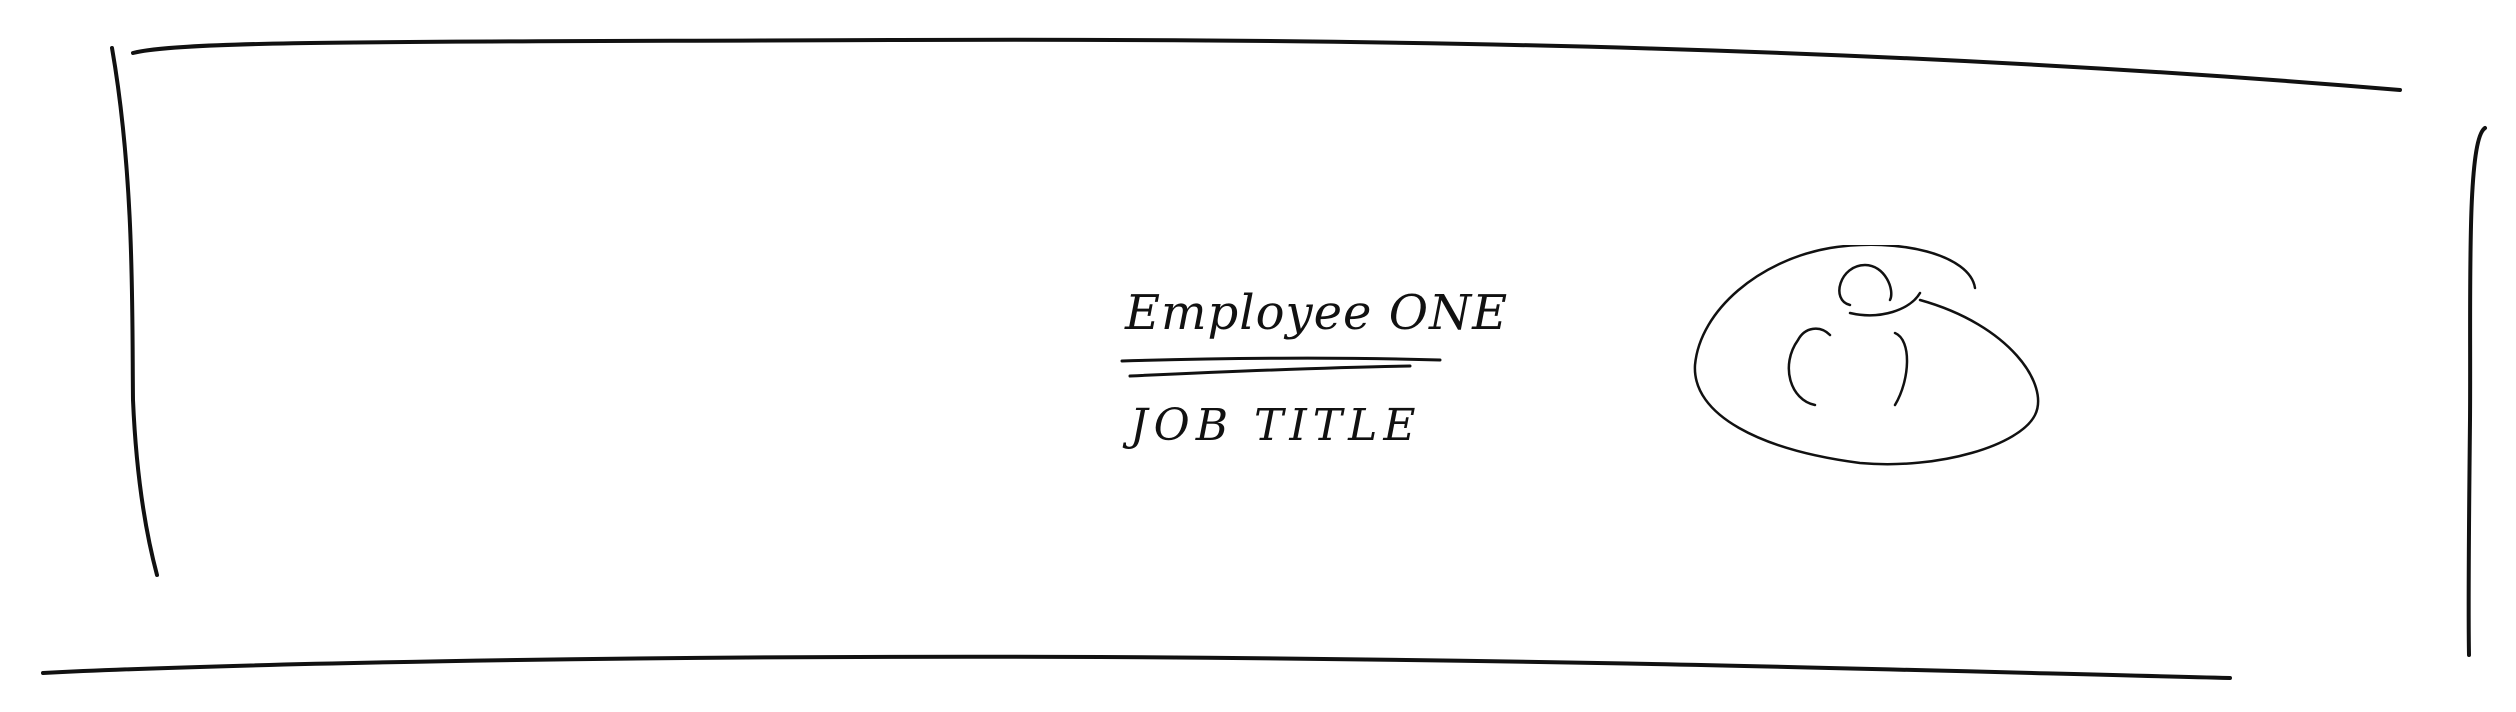 Image resolution: width=2516 pixels, height=712 pixels. I want to click on name-block: Employee ONE JOB TITLE, so click(1313, 369).